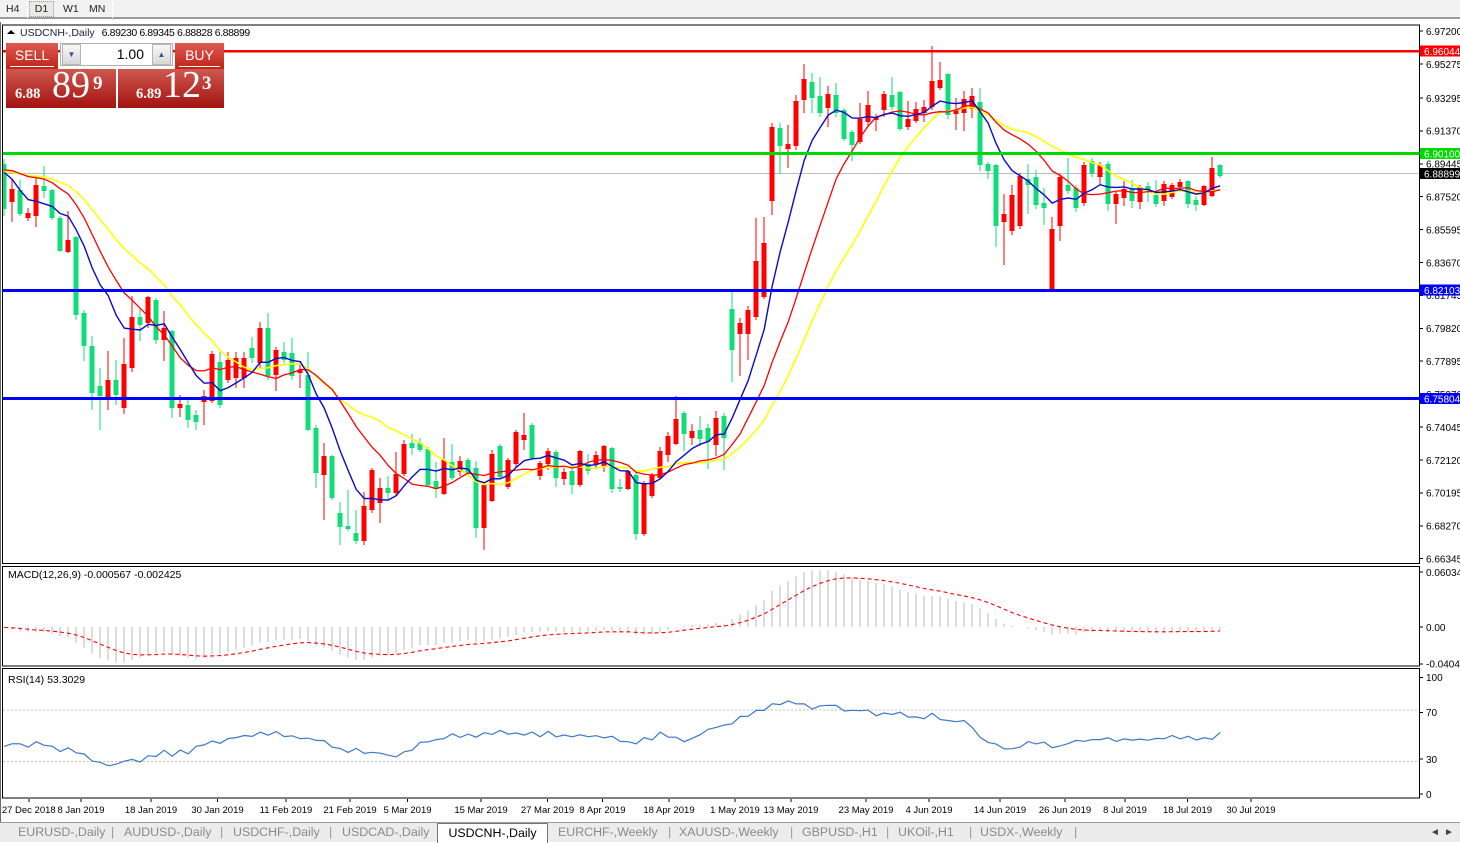 The width and height of the screenshot is (1460, 843). I want to click on svg-text: 6.93295, so click(1443, 99).